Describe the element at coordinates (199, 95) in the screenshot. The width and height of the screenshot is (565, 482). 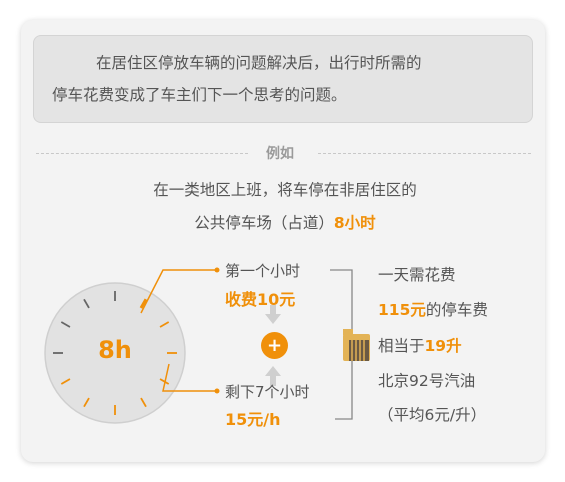
I see `intro-line-2: 停车花费变成了车主们下一个思考的问题。` at that location.